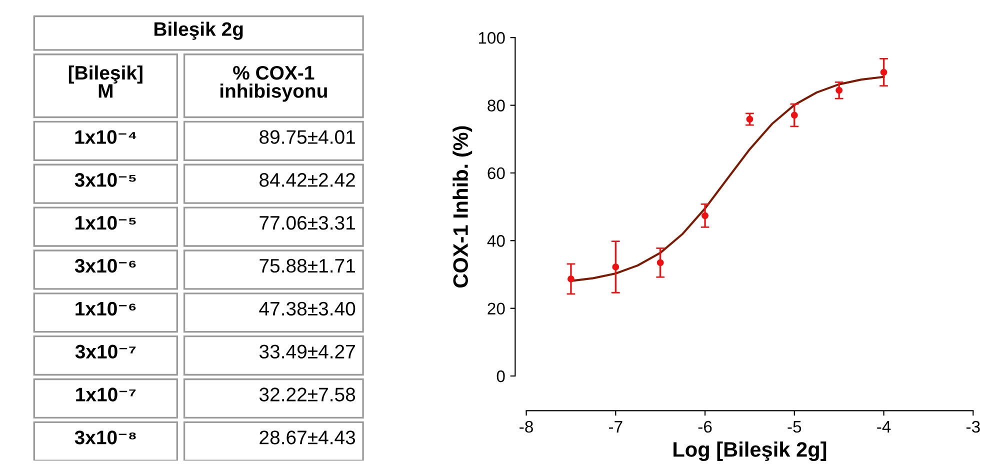 This screenshot has height=470, width=993. Describe the element at coordinates (500, 376) in the screenshot. I see `y-tick-label: 0` at that location.